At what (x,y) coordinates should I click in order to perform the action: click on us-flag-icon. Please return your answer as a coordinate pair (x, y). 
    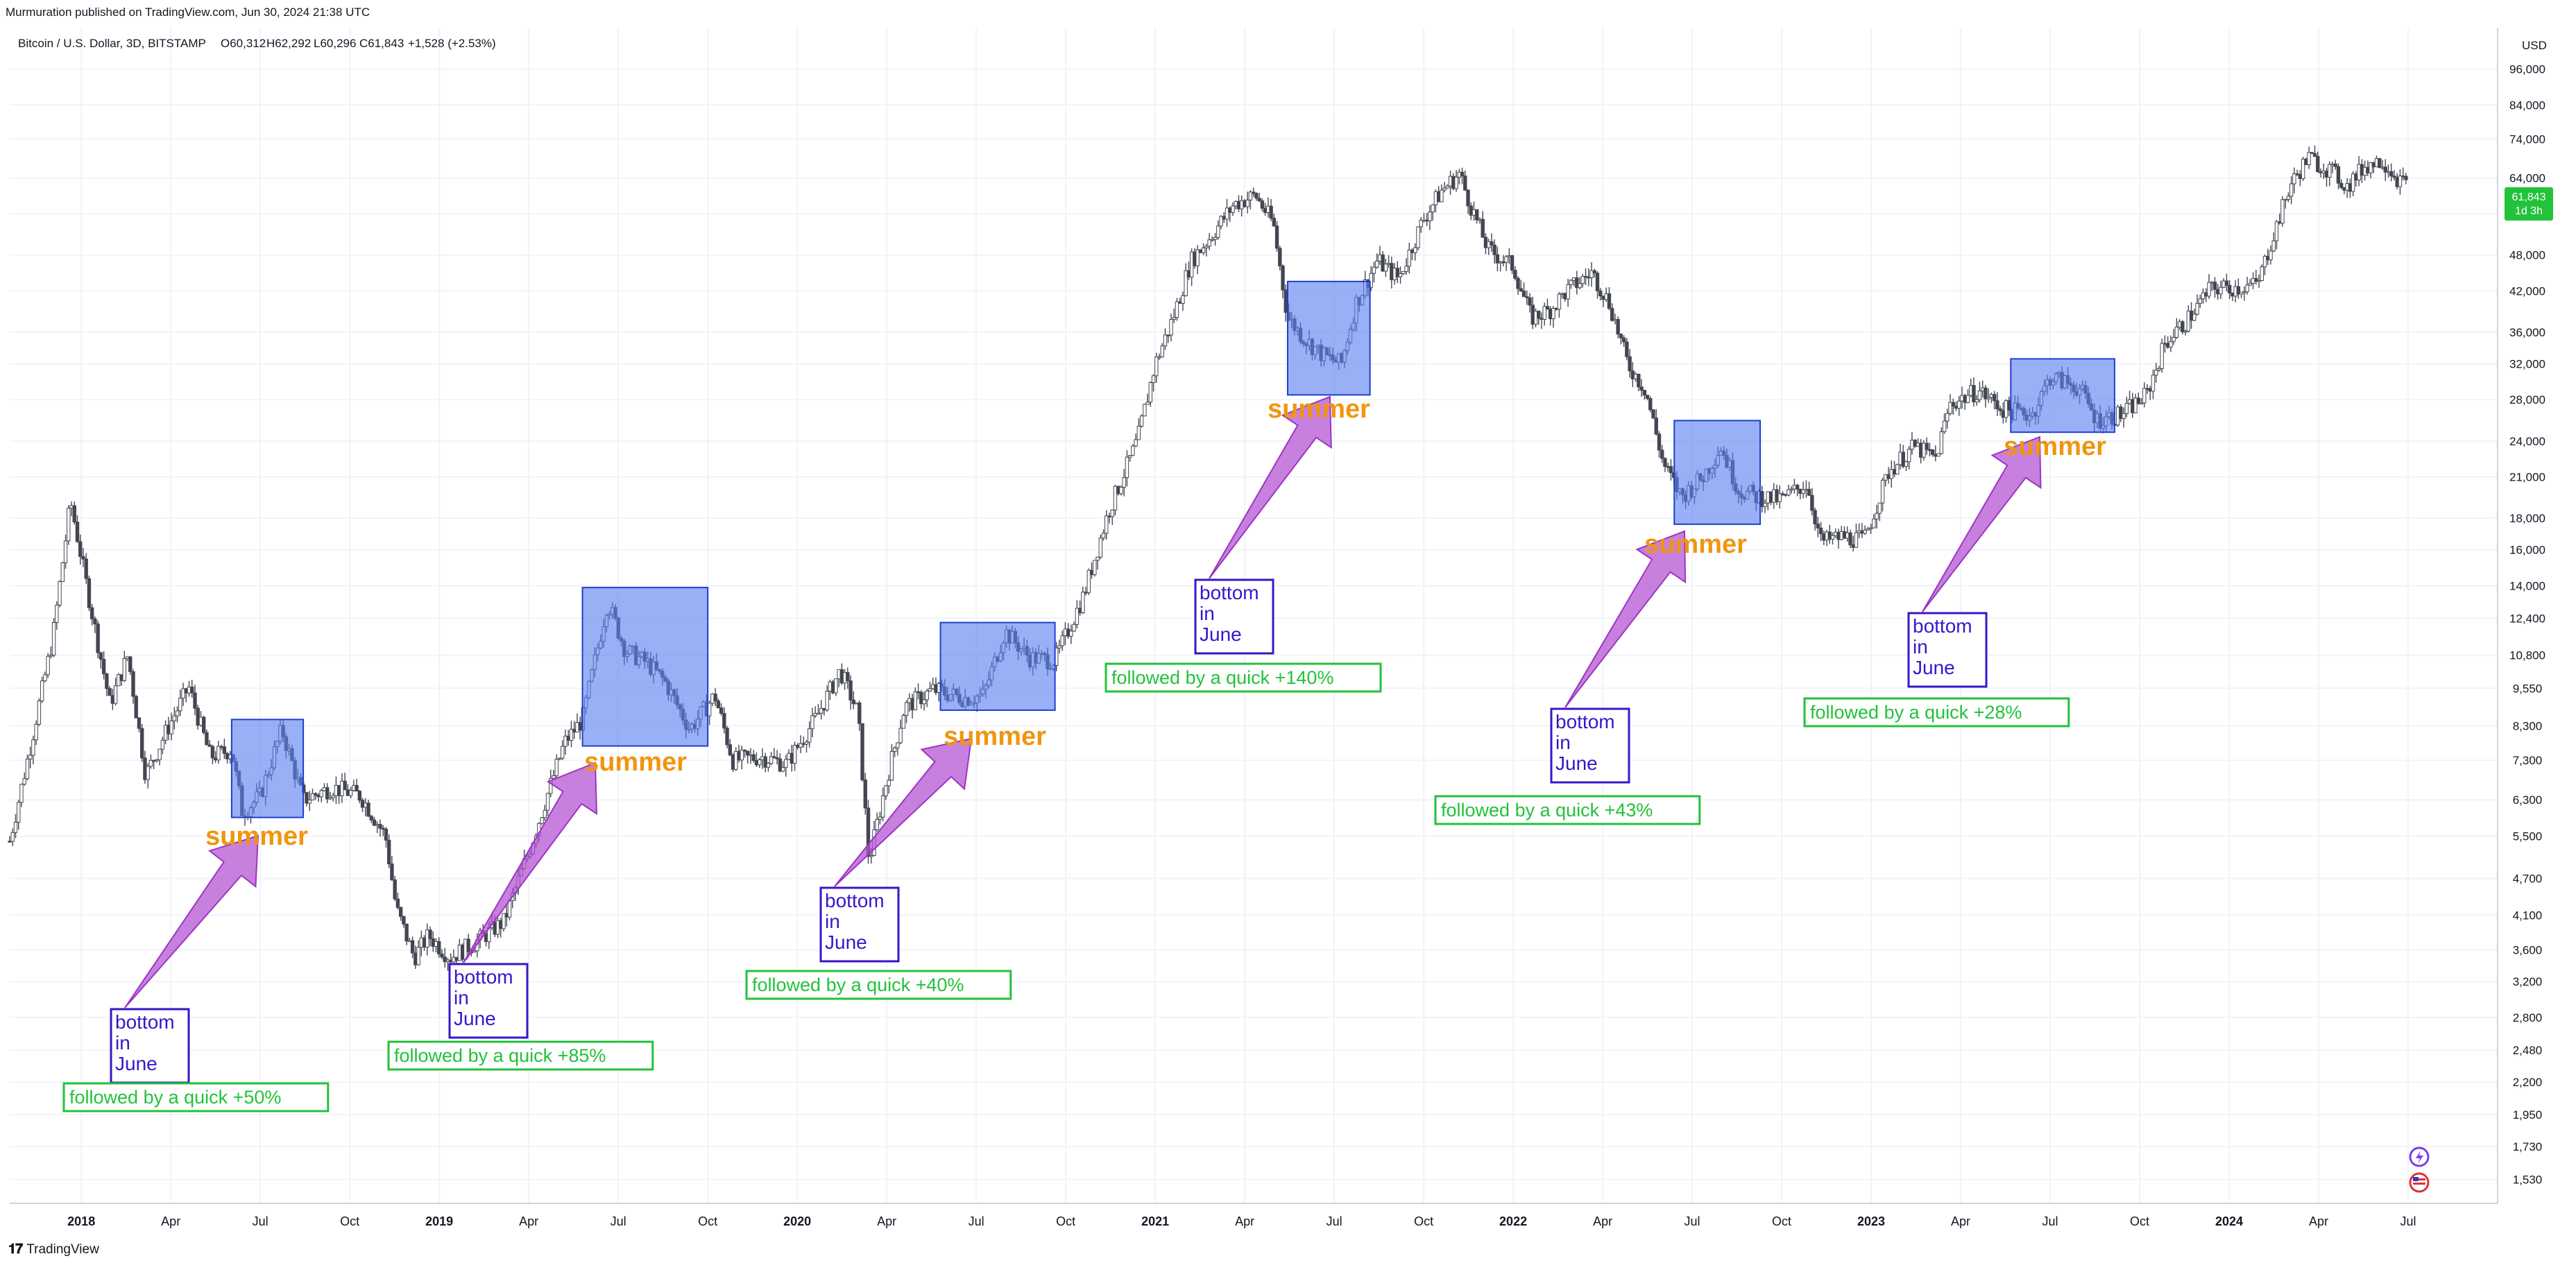
    Looking at the image, I should click on (2419, 1182).